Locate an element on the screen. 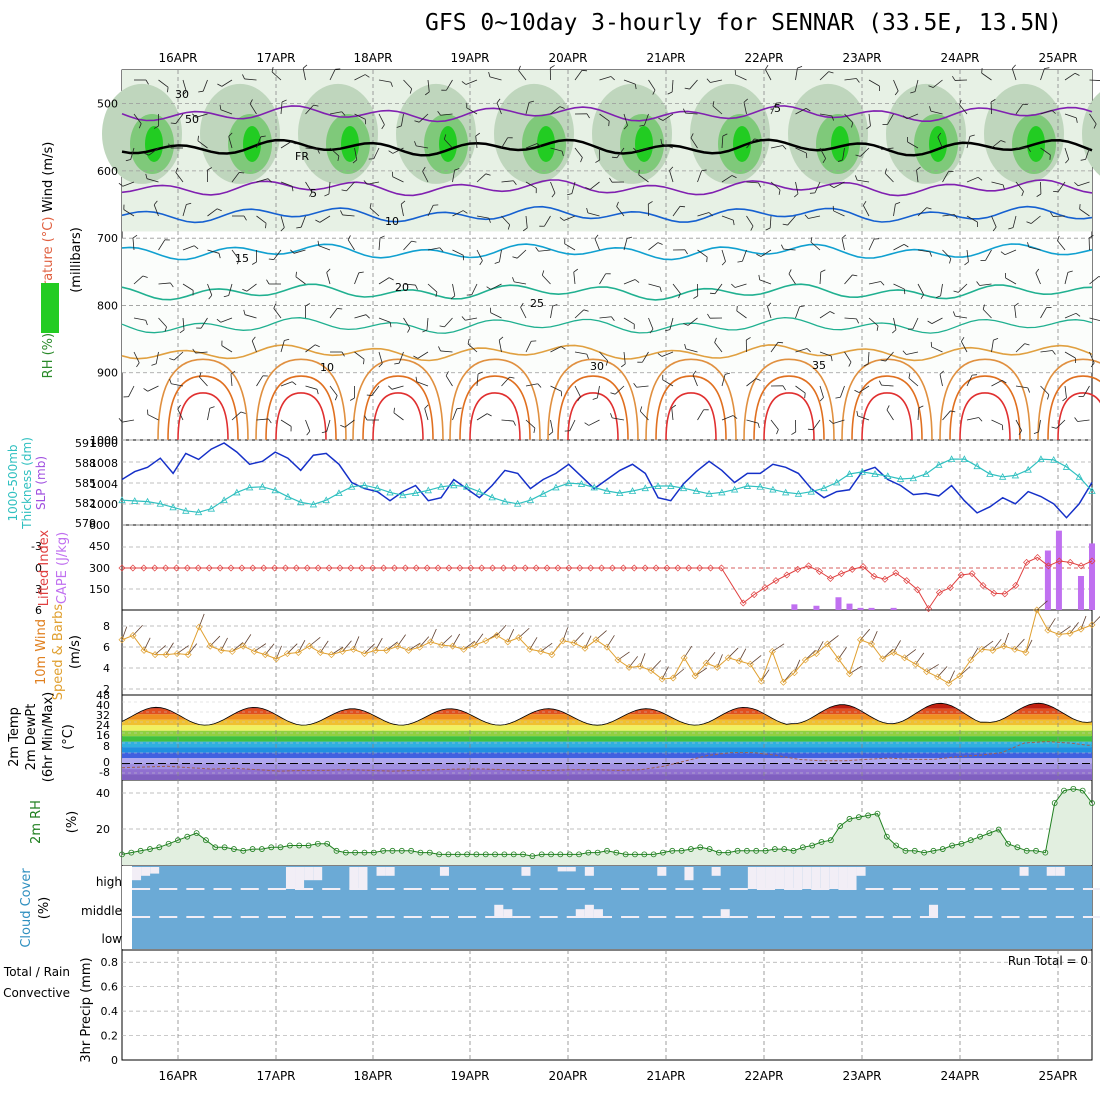 This screenshot has width=1100, height=1100. temp-band is located at coordinates (607, 766).